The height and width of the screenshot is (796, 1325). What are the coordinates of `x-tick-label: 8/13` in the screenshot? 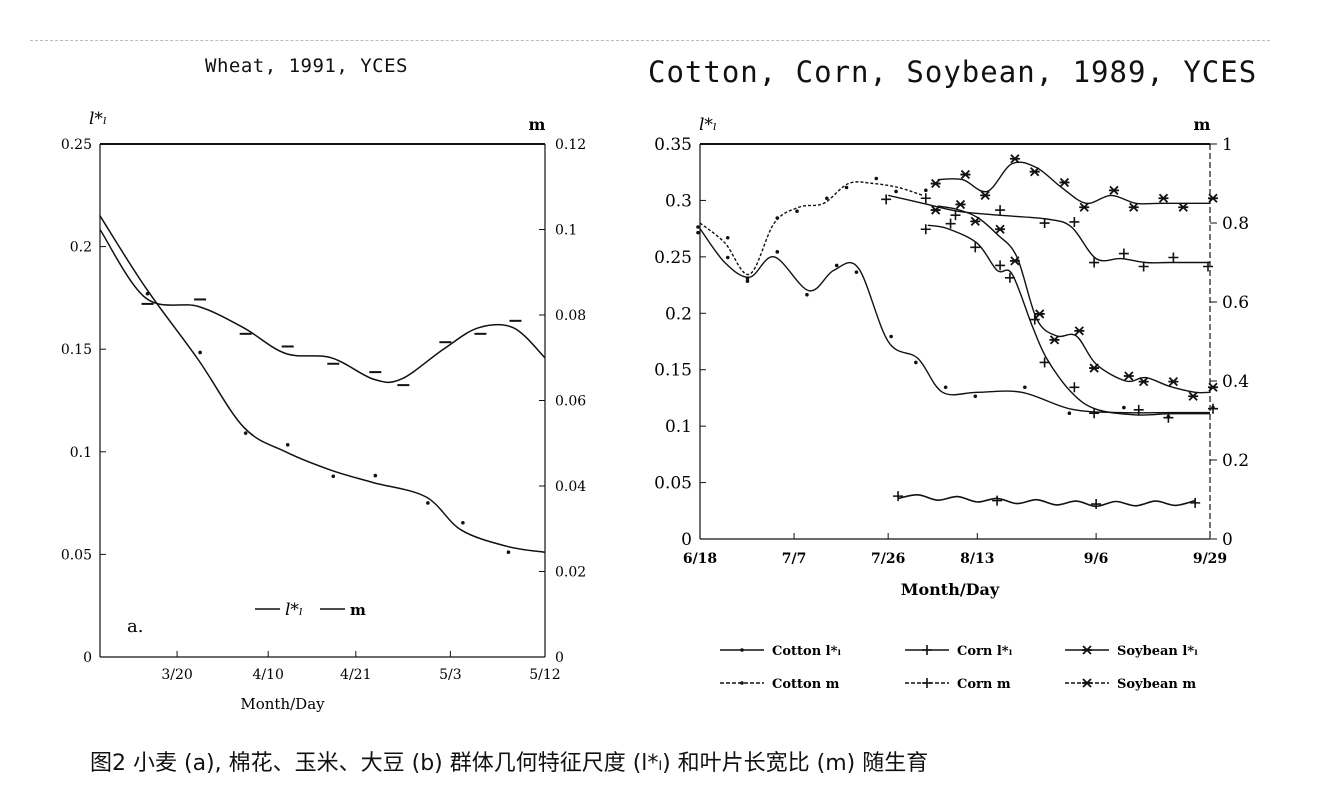 It's located at (977, 559).